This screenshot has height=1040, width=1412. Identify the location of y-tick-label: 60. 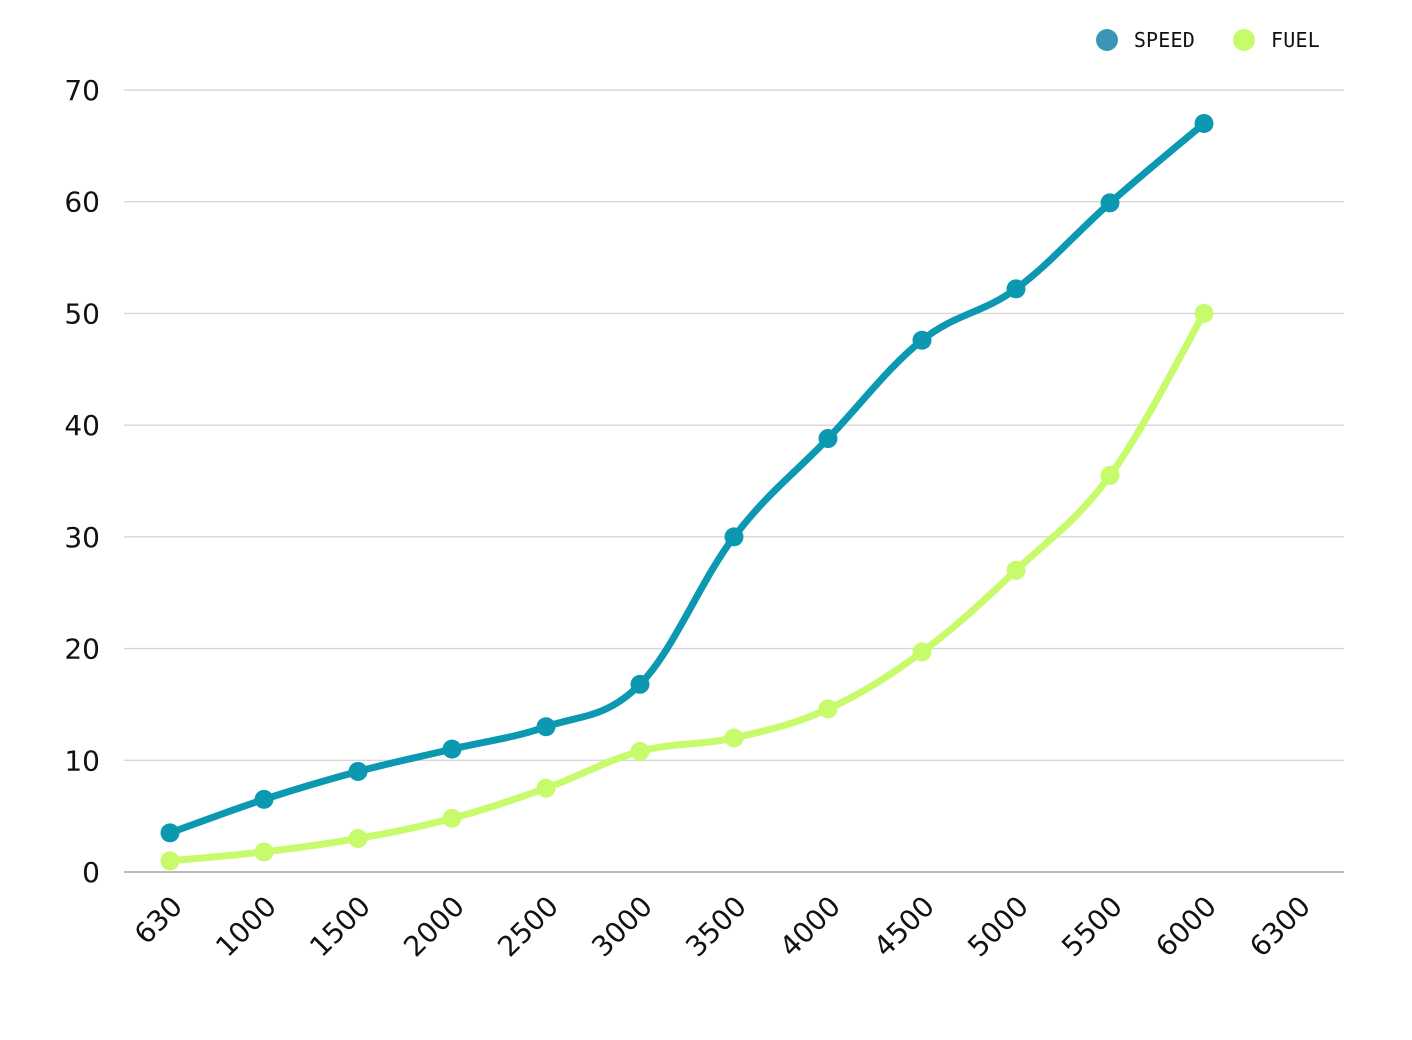
(82, 202).